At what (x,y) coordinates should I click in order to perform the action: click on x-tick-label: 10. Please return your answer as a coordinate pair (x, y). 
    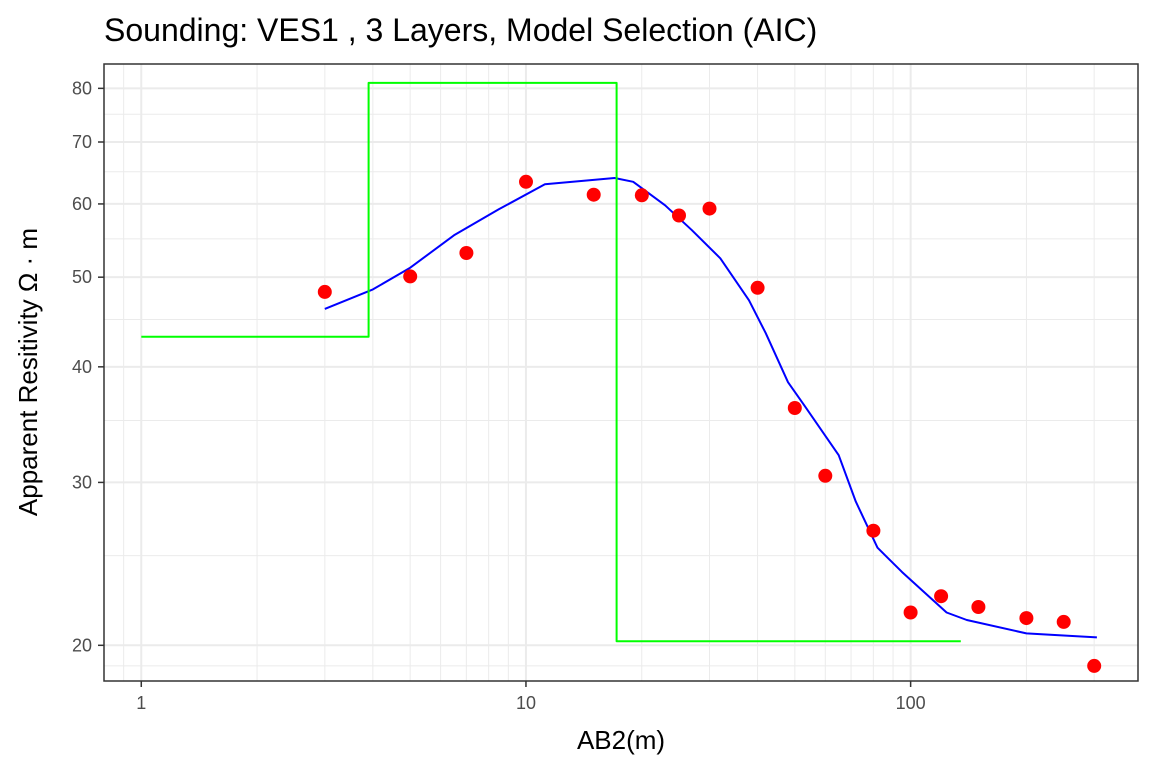
    Looking at the image, I should click on (526, 703).